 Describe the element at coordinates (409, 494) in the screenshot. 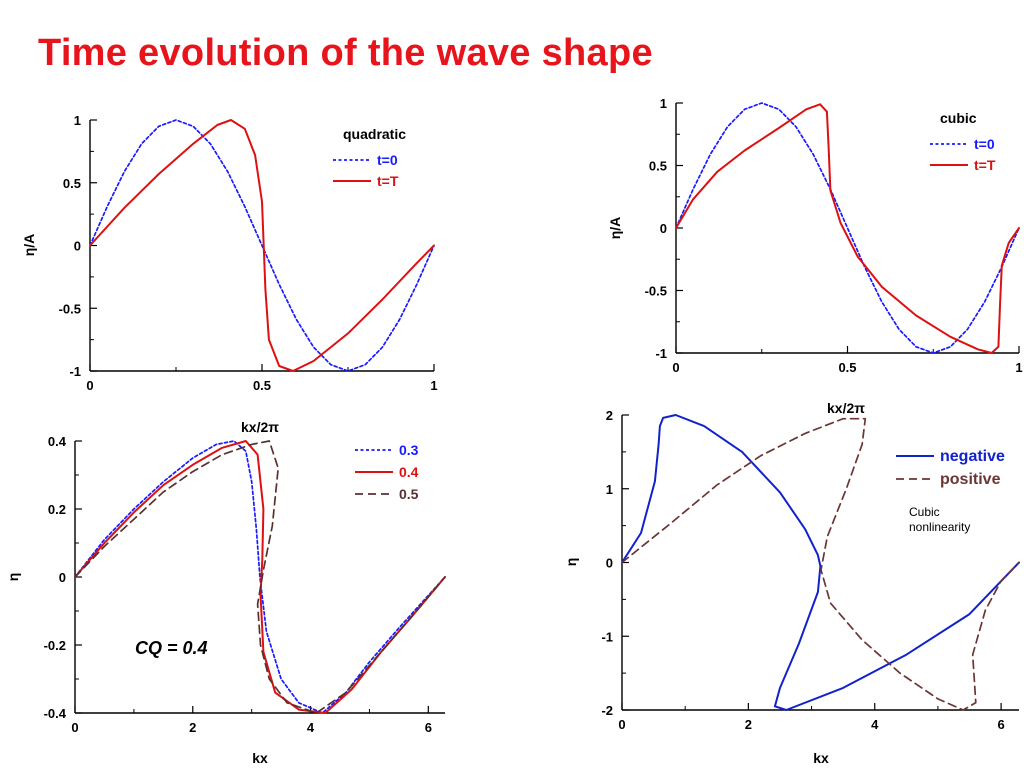

I see `legend-label: 0.5` at that location.